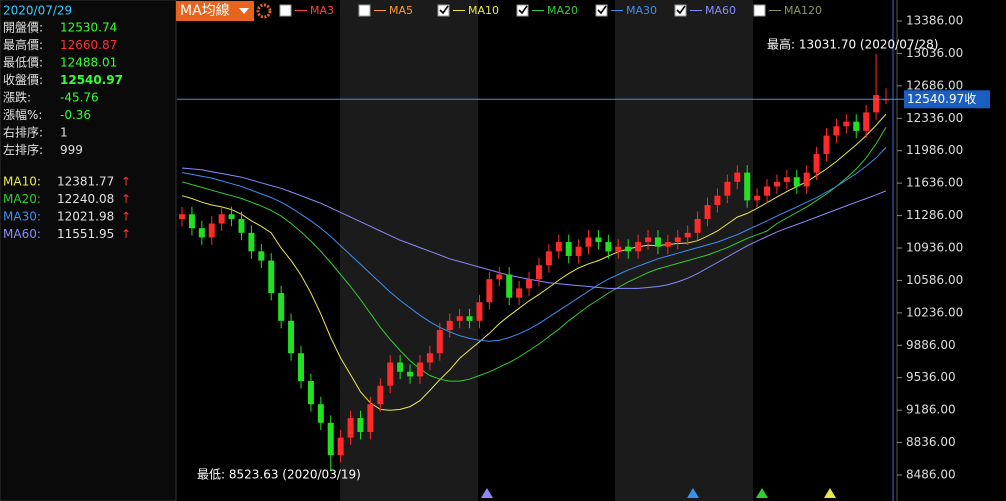 Image resolution: width=1006 pixels, height=501 pixels. I want to click on ma-button, so click(215, 11).